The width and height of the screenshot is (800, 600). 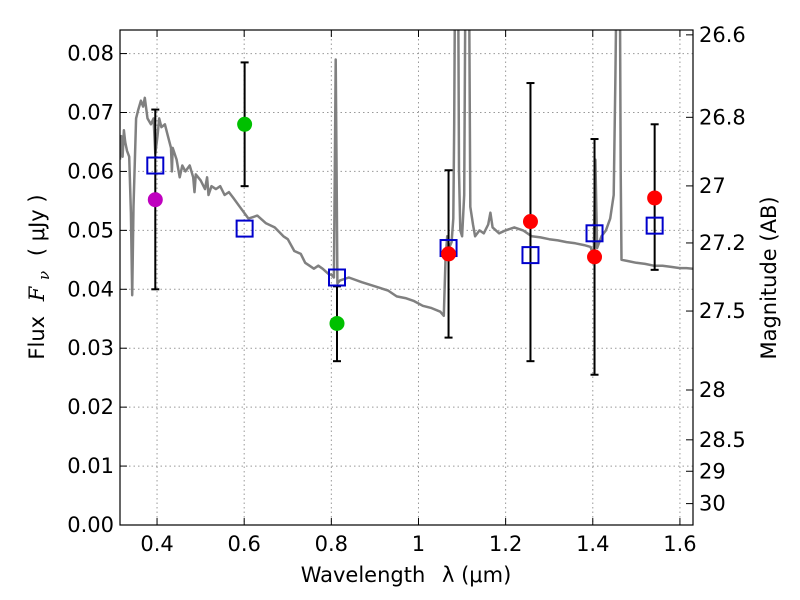 What do you see at coordinates (331, 544) in the screenshot?
I see `x-tick-label: 0.8` at bounding box center [331, 544].